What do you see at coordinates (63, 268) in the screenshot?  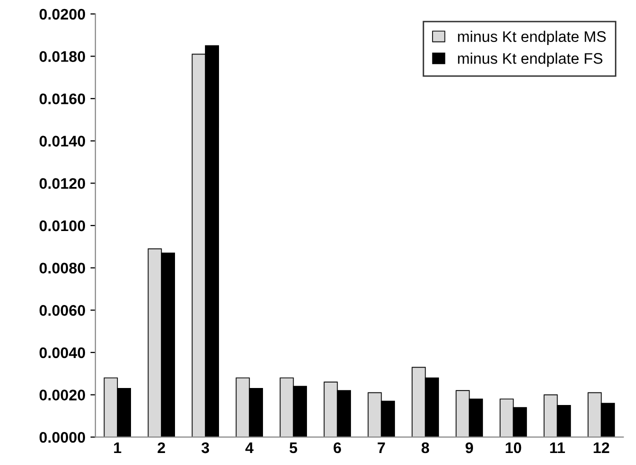 I see `y-tick-label: 0.0080` at bounding box center [63, 268].